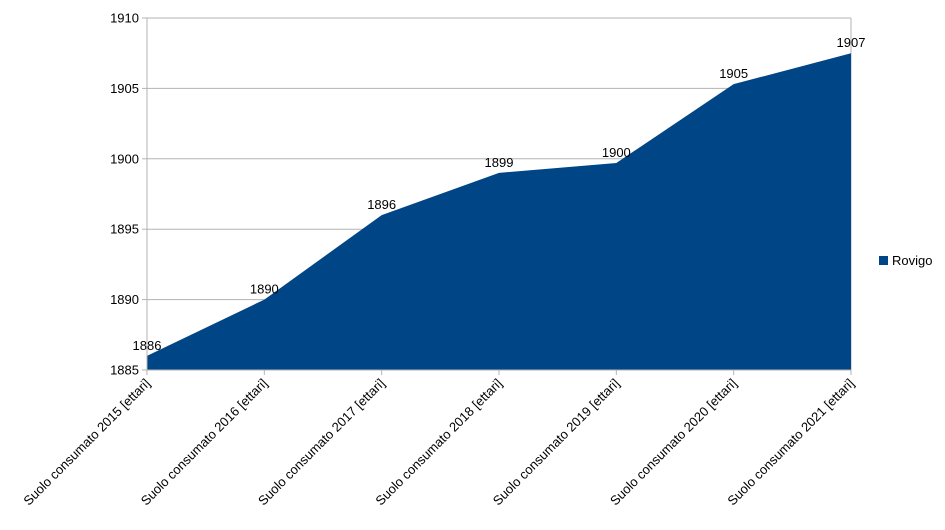 The image size is (945, 530). I want to click on y-tick-label: 1900, so click(124, 158).